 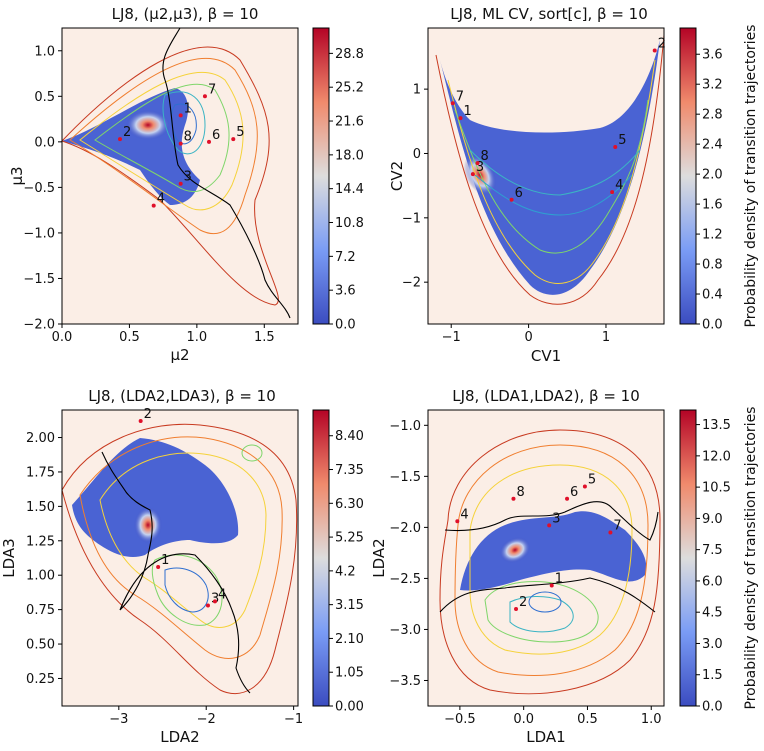 What do you see at coordinates (44, 142) in the screenshot?
I see `y-tick-label: 0.0` at bounding box center [44, 142].